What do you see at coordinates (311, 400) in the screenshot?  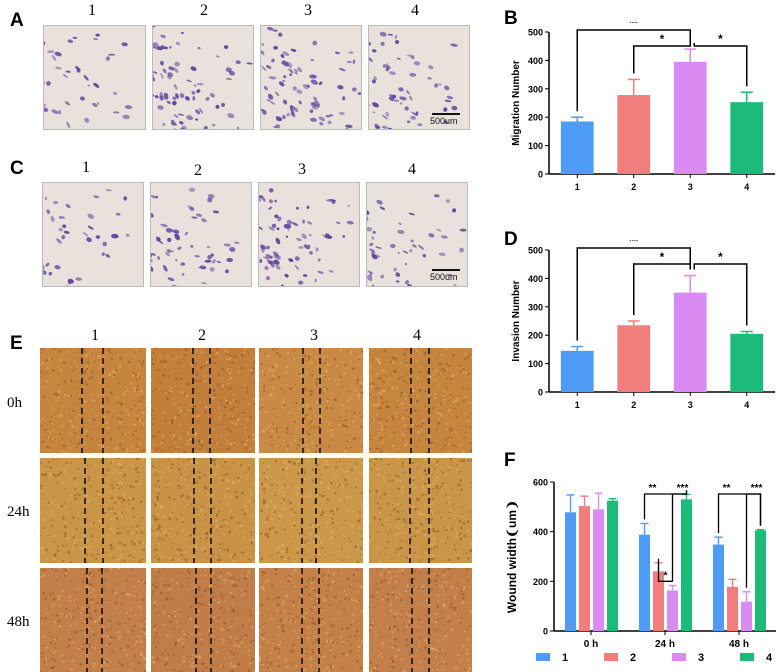 I see `cell-speckle` at bounding box center [311, 400].